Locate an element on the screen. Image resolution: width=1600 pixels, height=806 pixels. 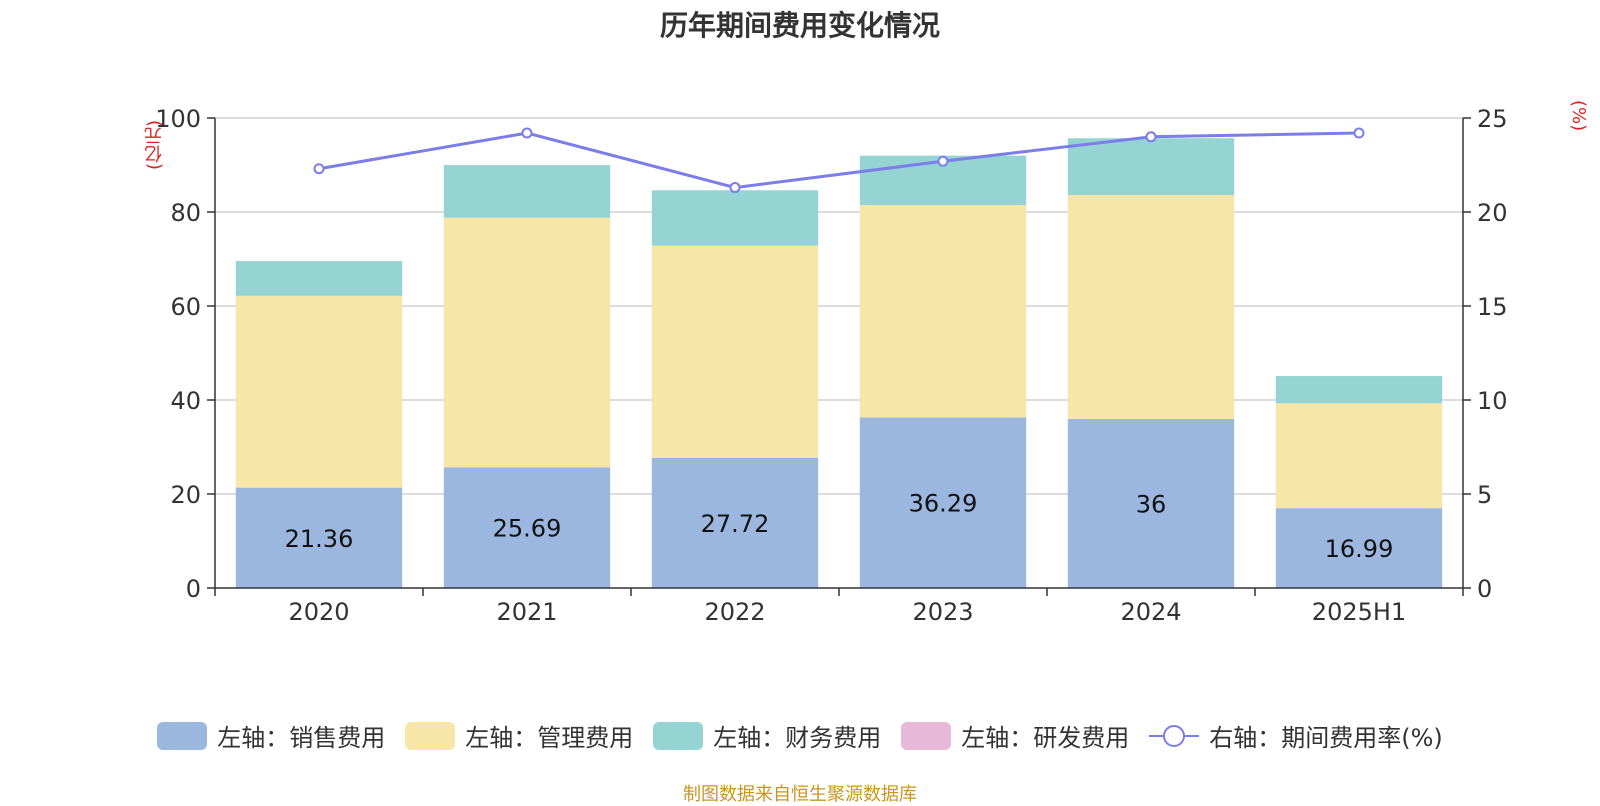
bar-data-label: 16.99 is located at coordinates (1359, 549).